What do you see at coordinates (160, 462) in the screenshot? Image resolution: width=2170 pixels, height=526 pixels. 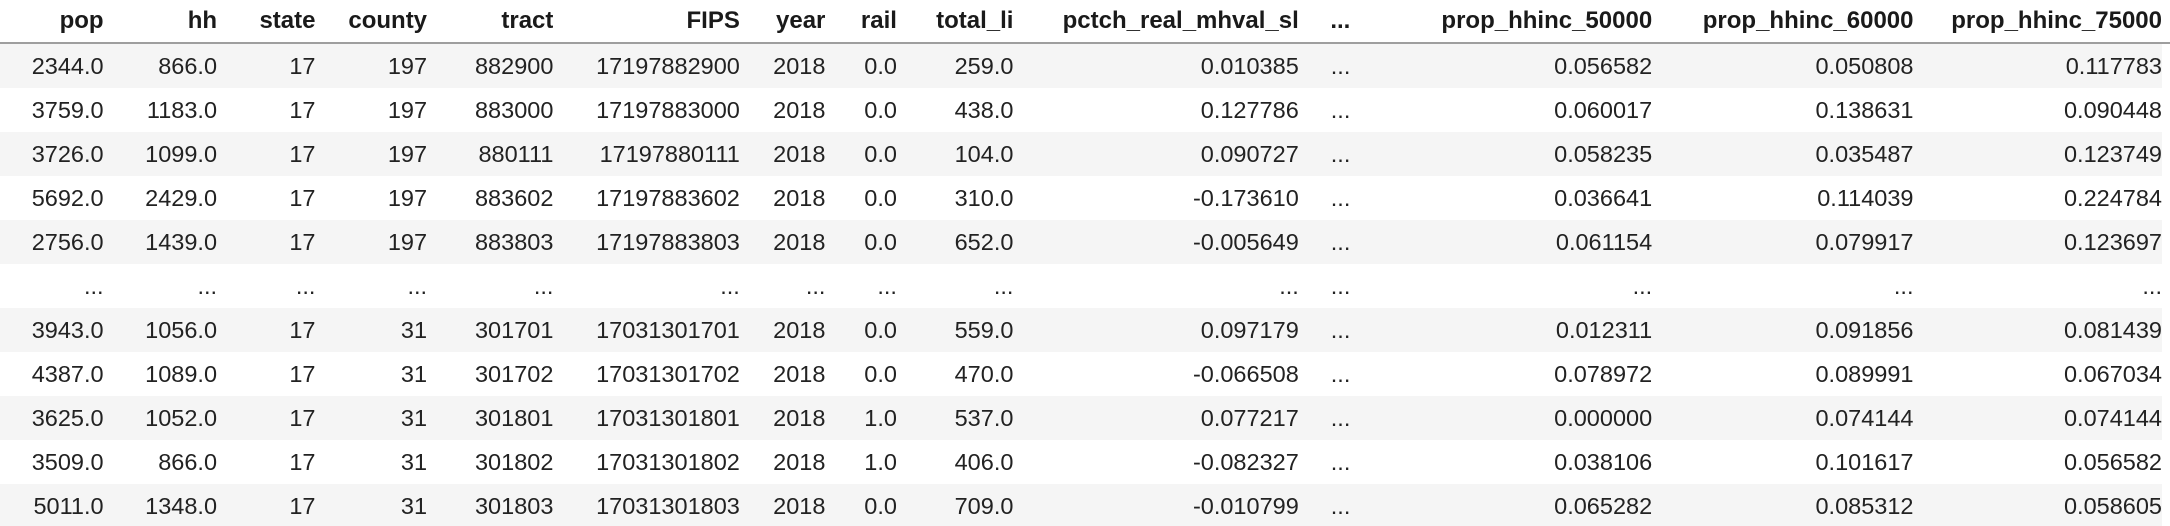 I see `table-cell: 866.0` at bounding box center [160, 462].